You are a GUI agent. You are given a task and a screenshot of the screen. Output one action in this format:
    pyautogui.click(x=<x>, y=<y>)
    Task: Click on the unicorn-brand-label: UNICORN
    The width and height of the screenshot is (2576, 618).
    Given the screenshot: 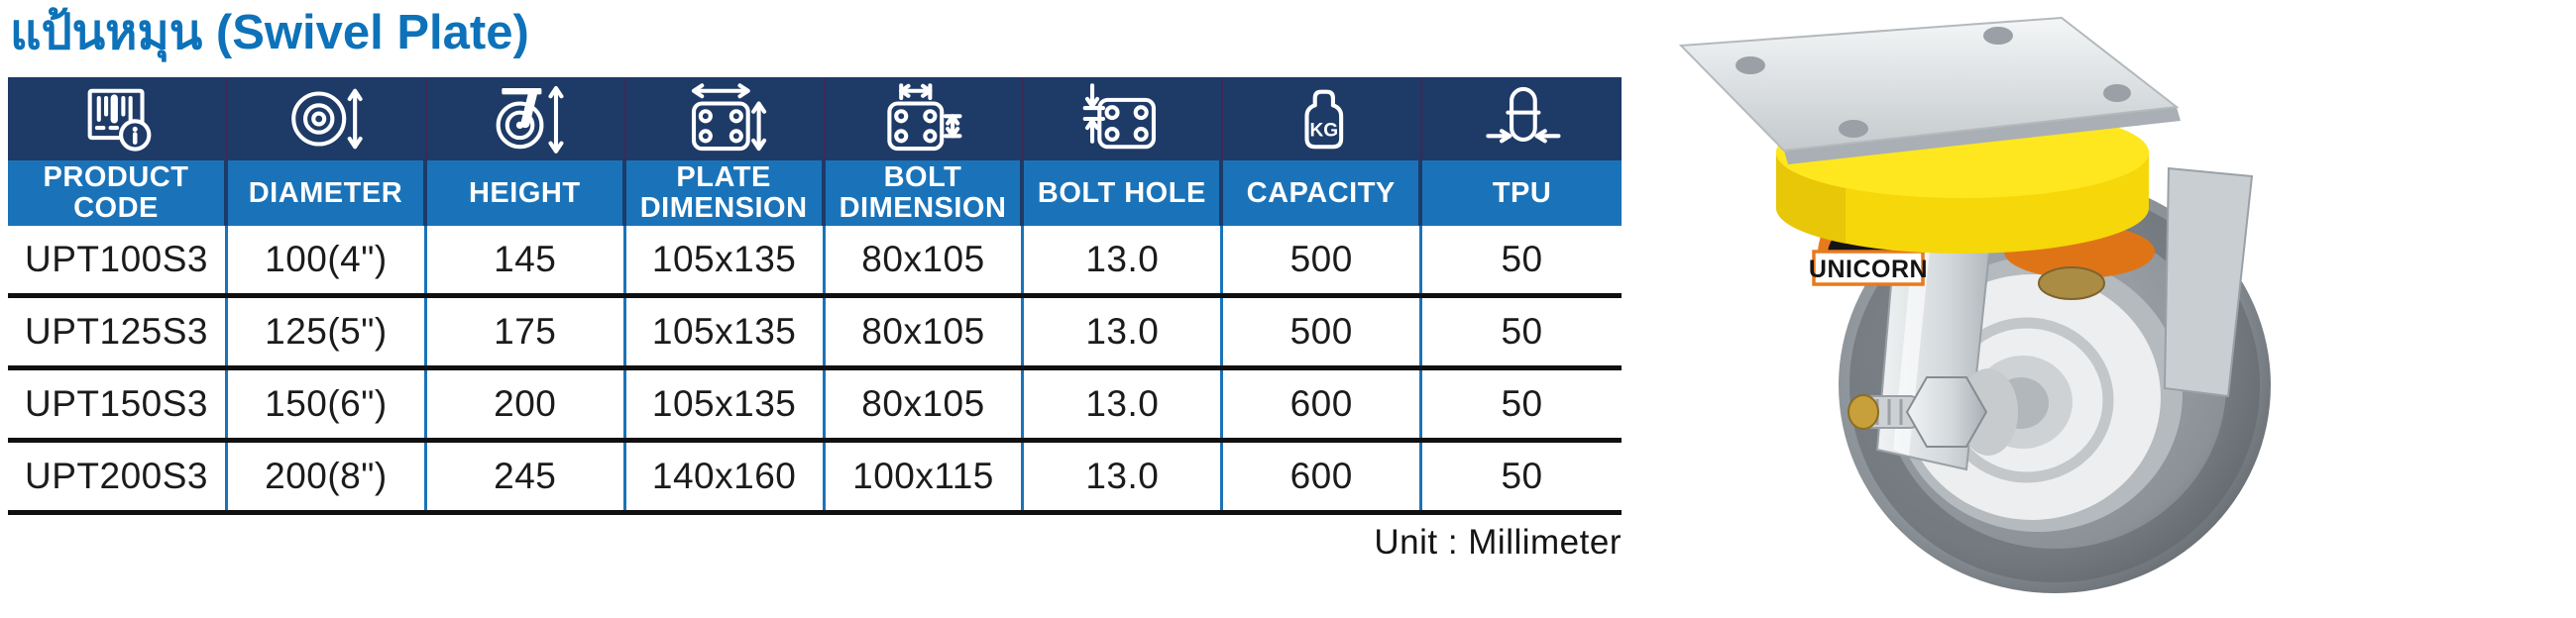 What is the action you would take?
    pyautogui.click(x=1868, y=269)
    